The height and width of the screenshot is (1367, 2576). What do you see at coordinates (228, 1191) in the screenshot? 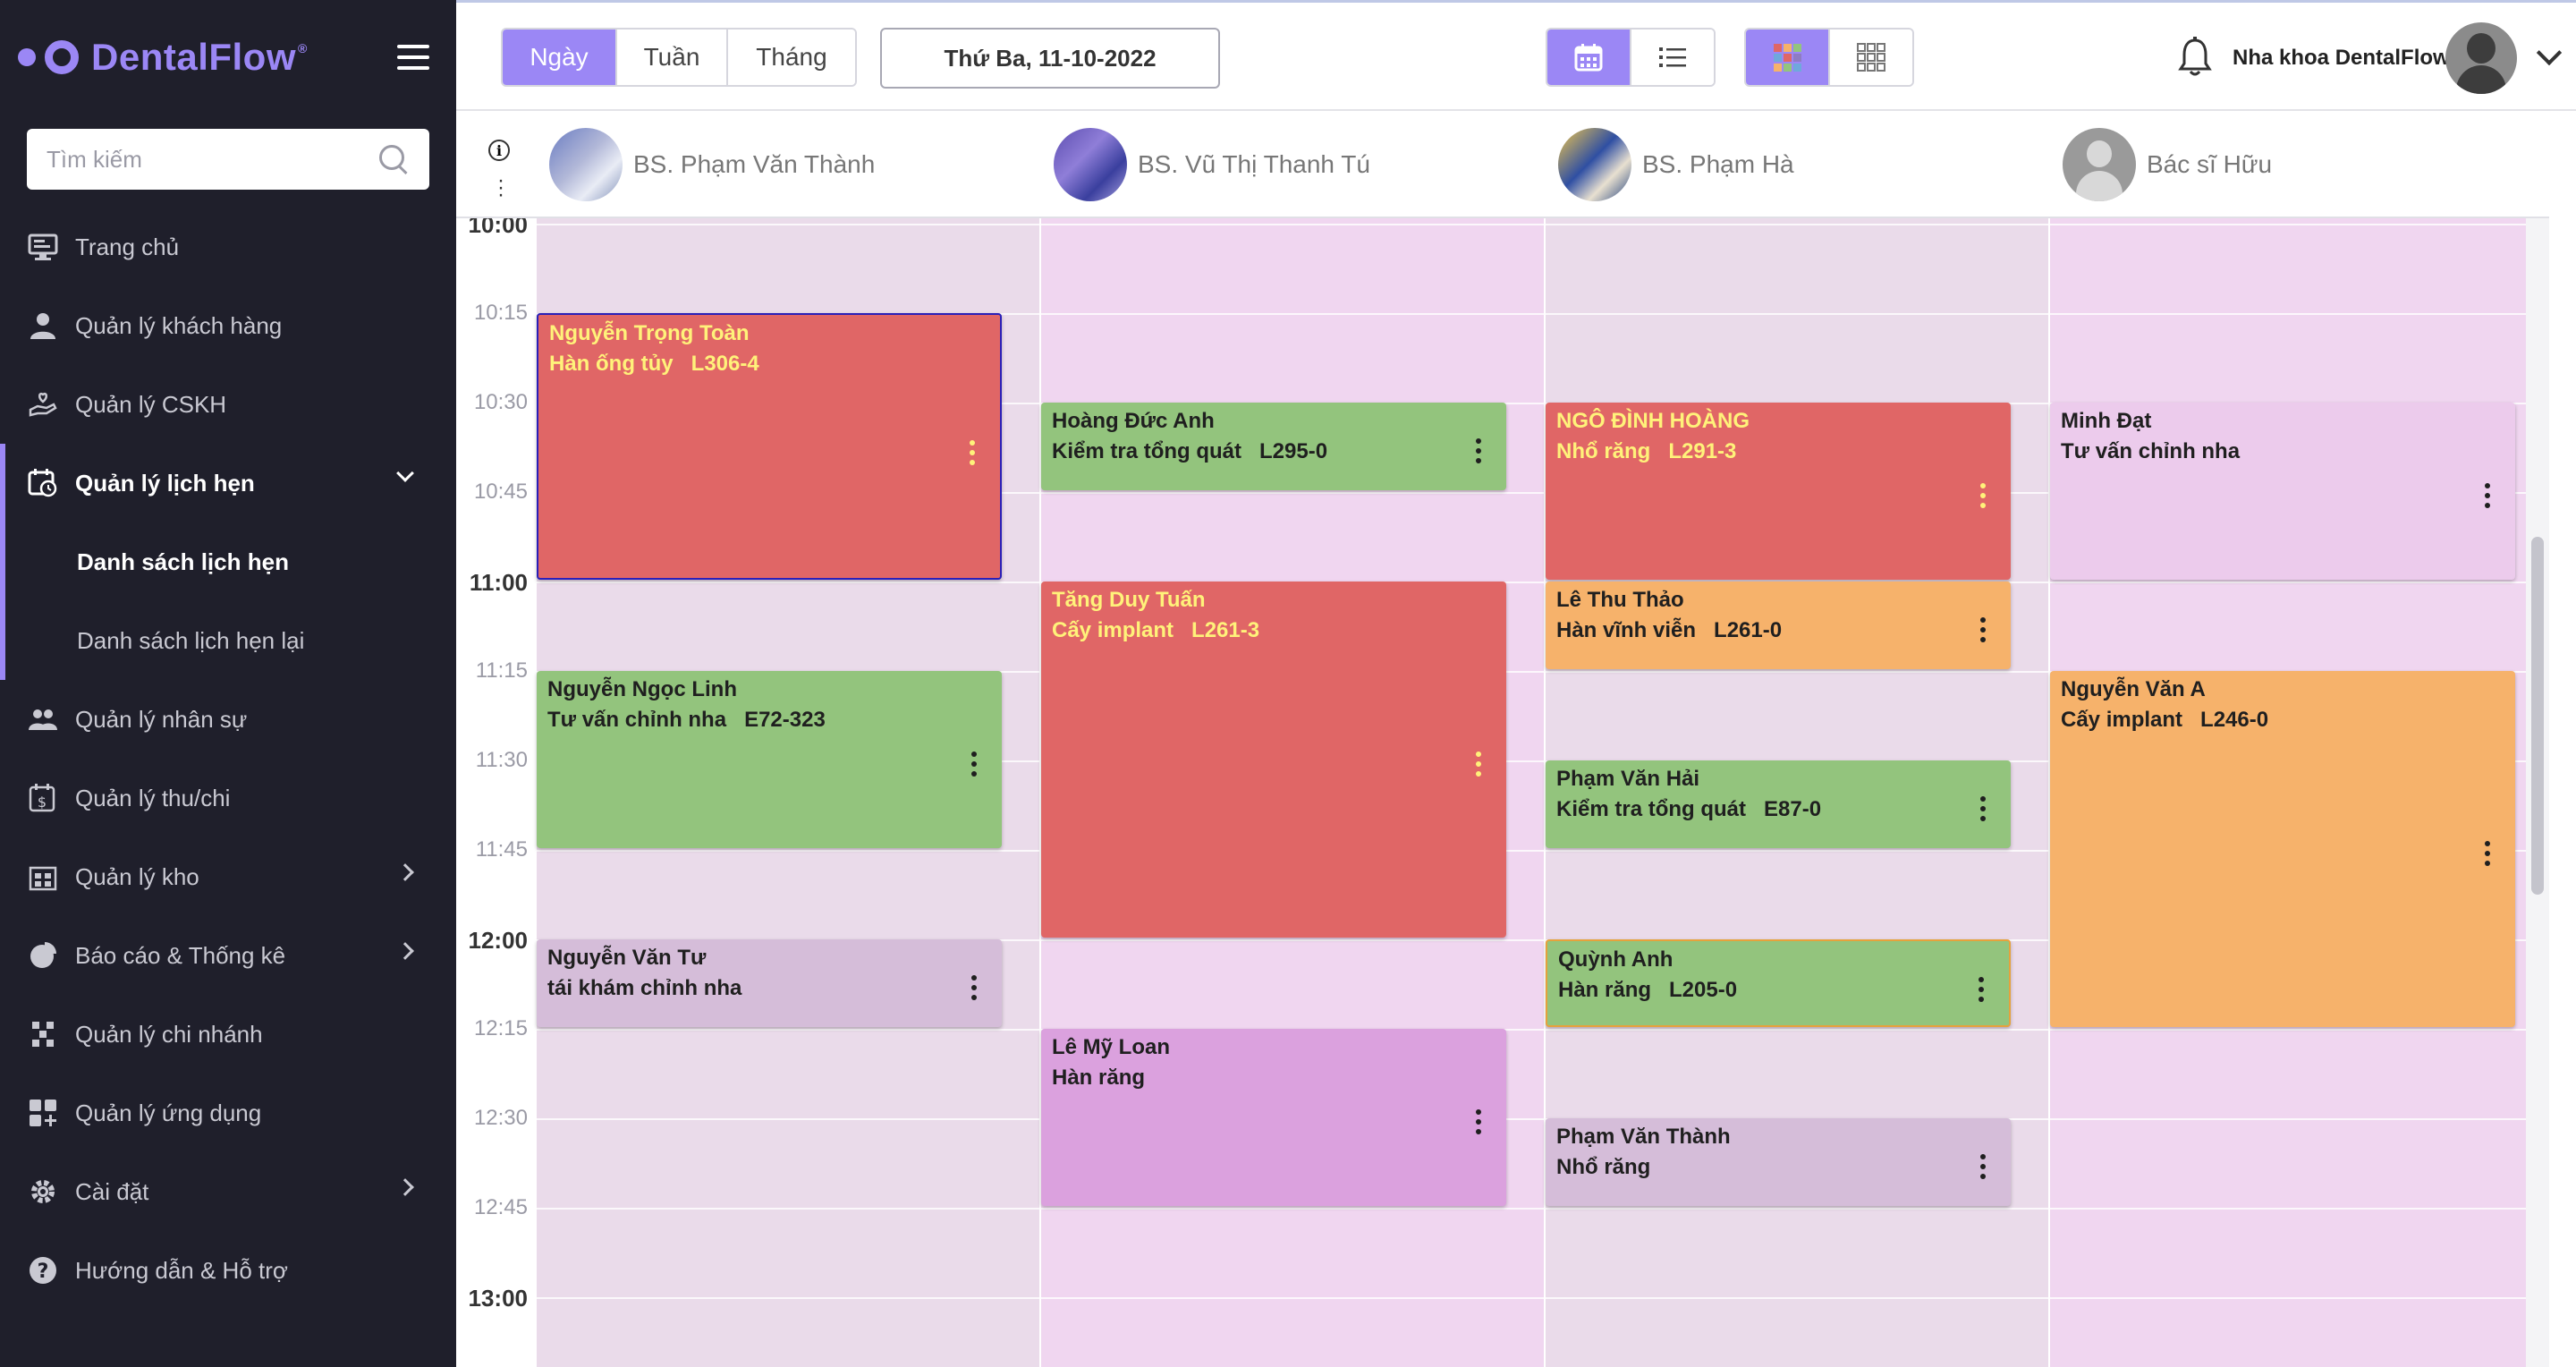
I see `sidebar-item-11: Cài đặt` at bounding box center [228, 1191].